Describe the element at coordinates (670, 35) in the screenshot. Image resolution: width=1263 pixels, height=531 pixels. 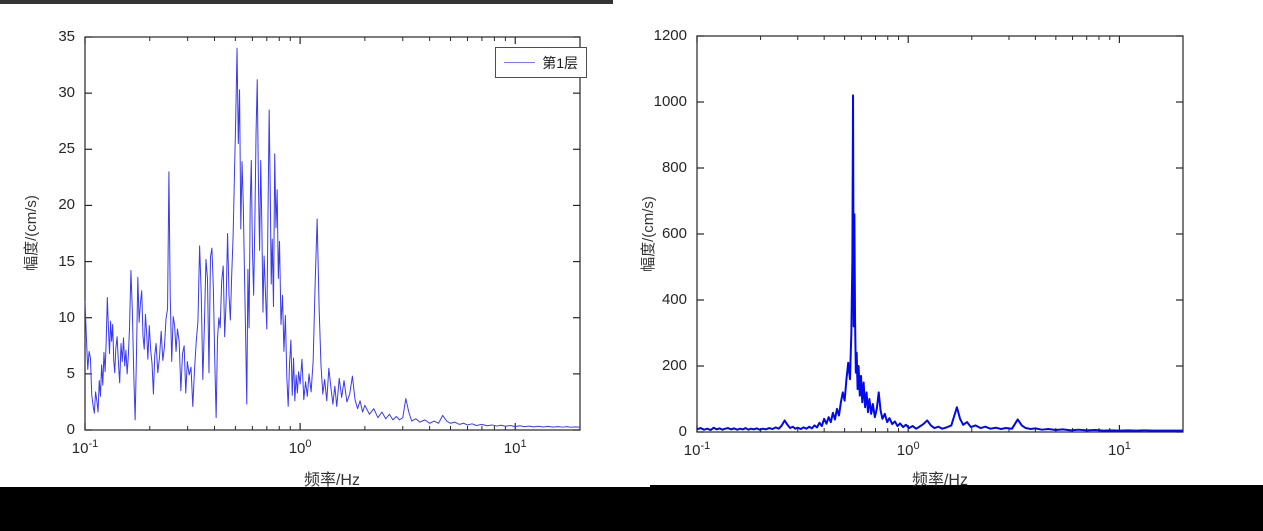
I see `y-tick-label: 1200` at that location.